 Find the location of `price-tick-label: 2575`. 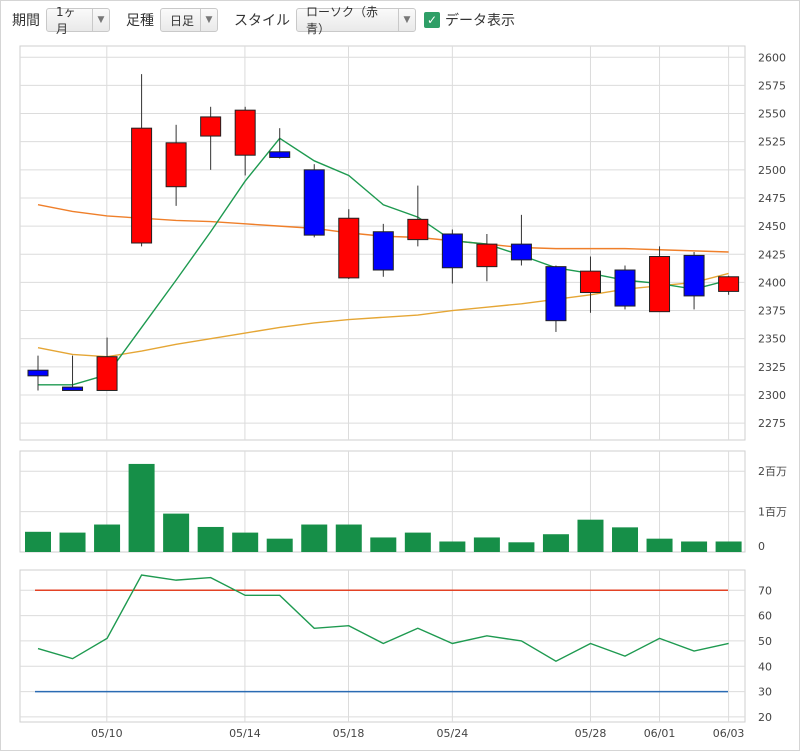

price-tick-label: 2575 is located at coordinates (772, 85).